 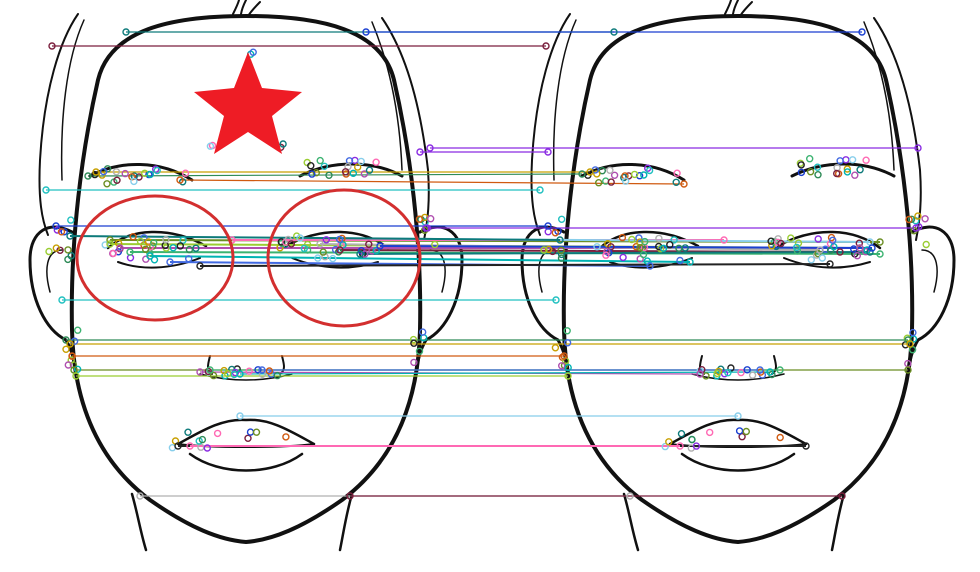 What do you see at coordinates (248, 103) in the screenshot?
I see `star-mark` at bounding box center [248, 103].